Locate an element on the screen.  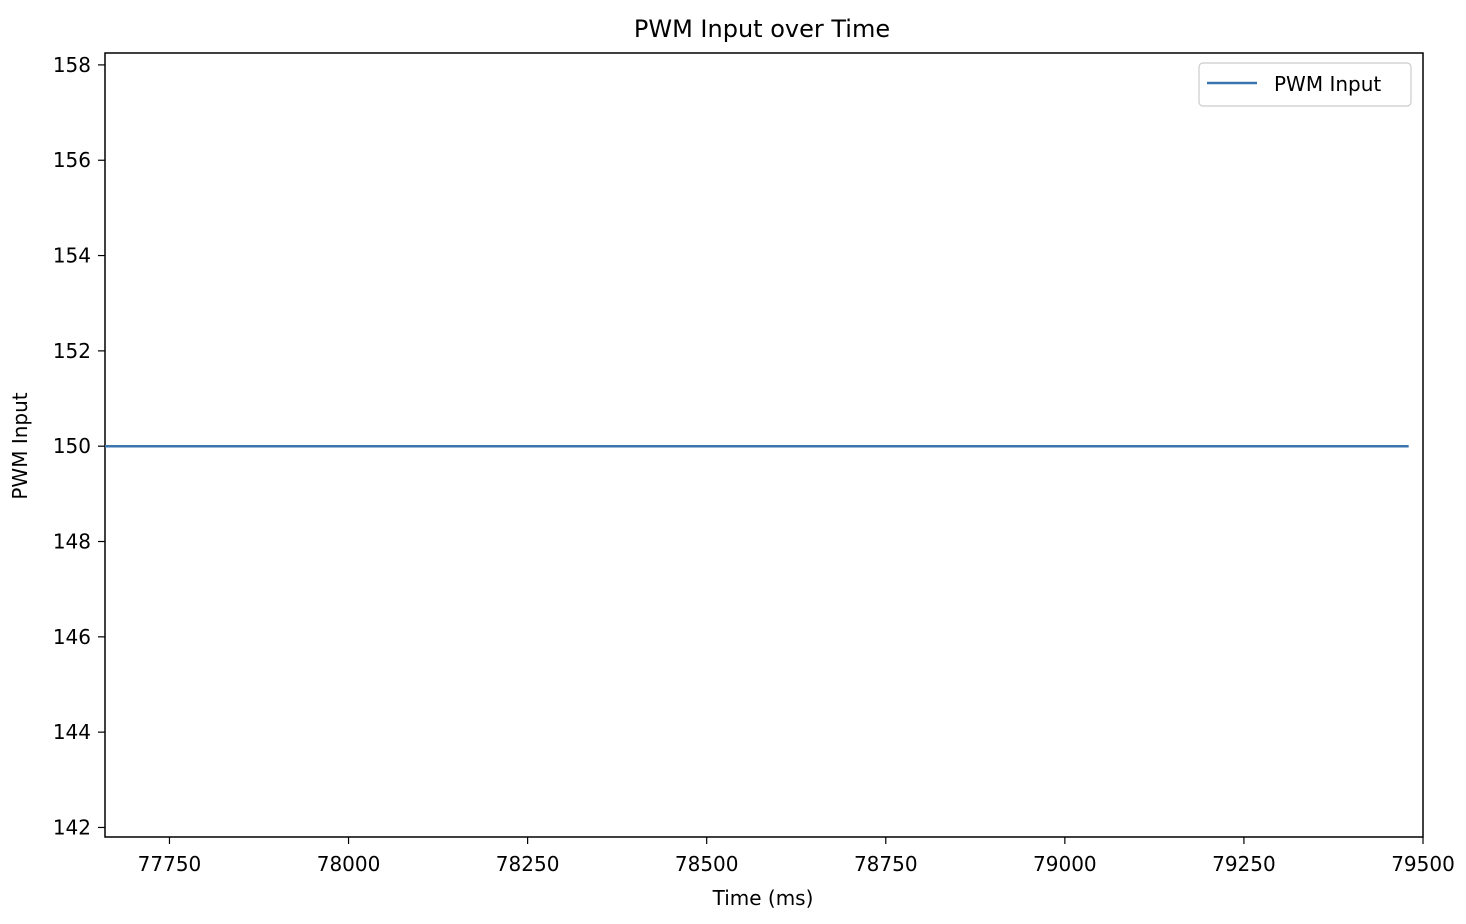
x-tick-label: 78000 is located at coordinates (349, 864).